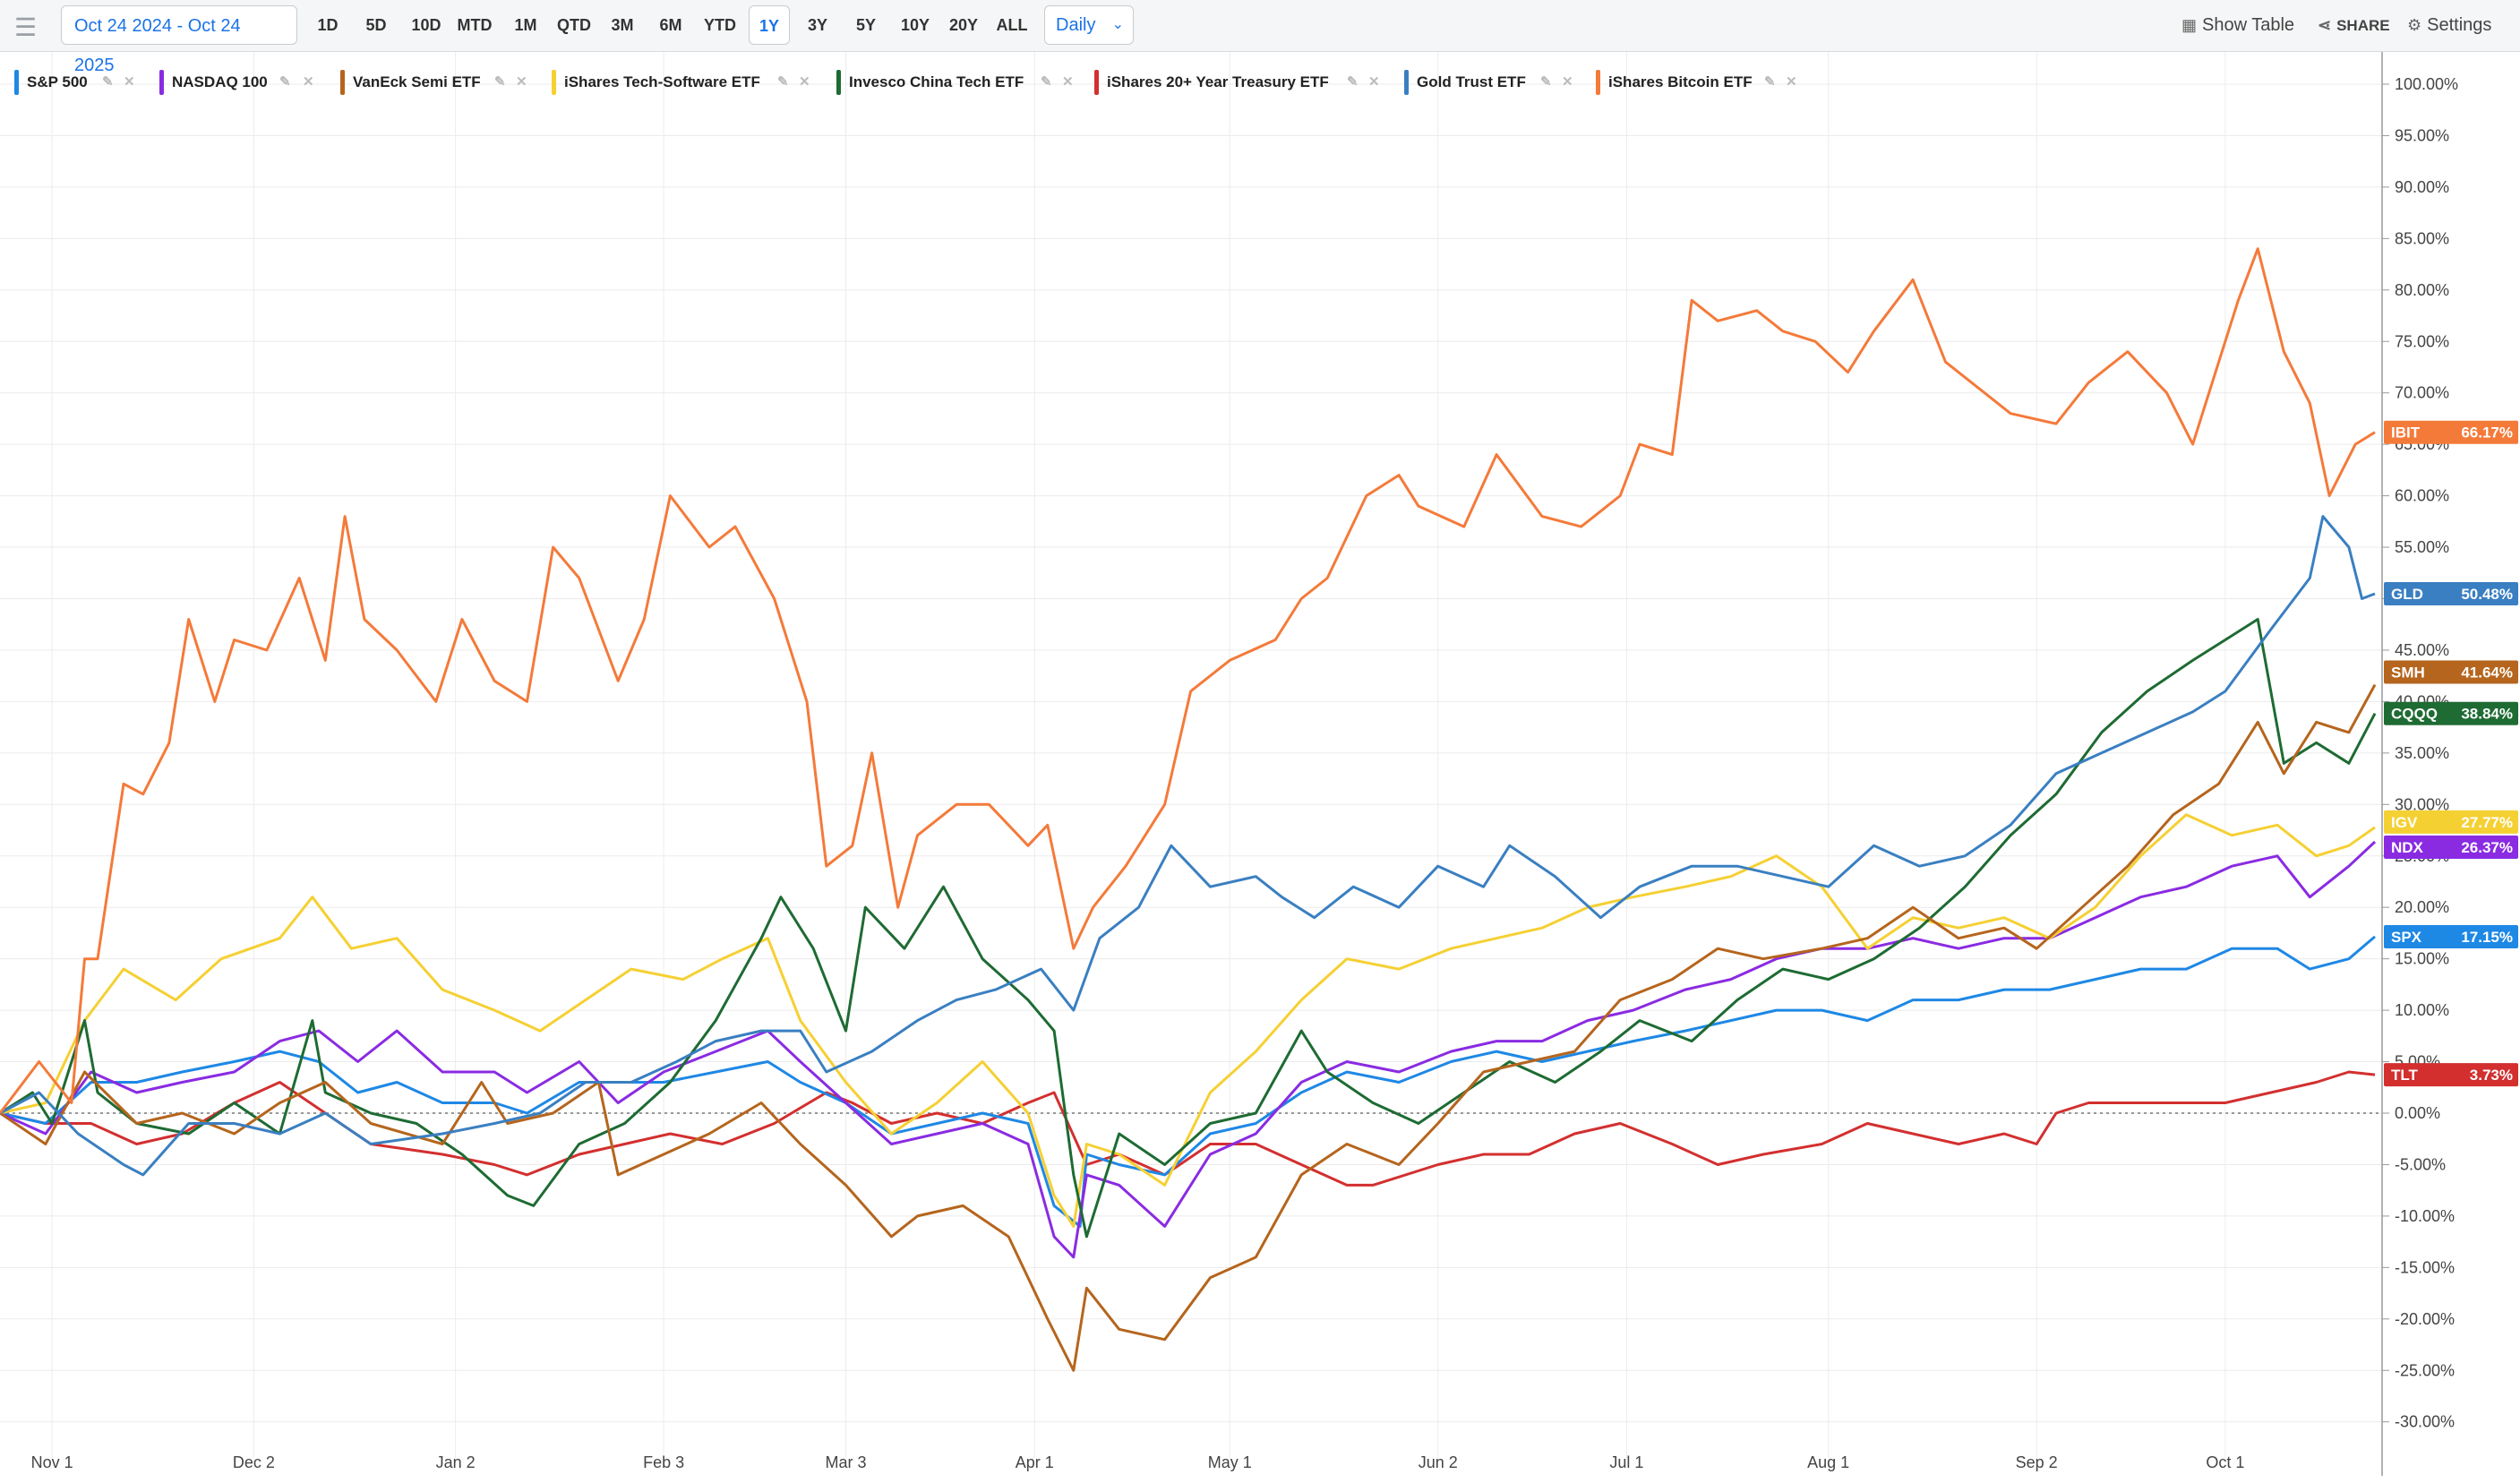 The height and width of the screenshot is (1483, 2520). I want to click on period-1y: 1Y, so click(769, 25).